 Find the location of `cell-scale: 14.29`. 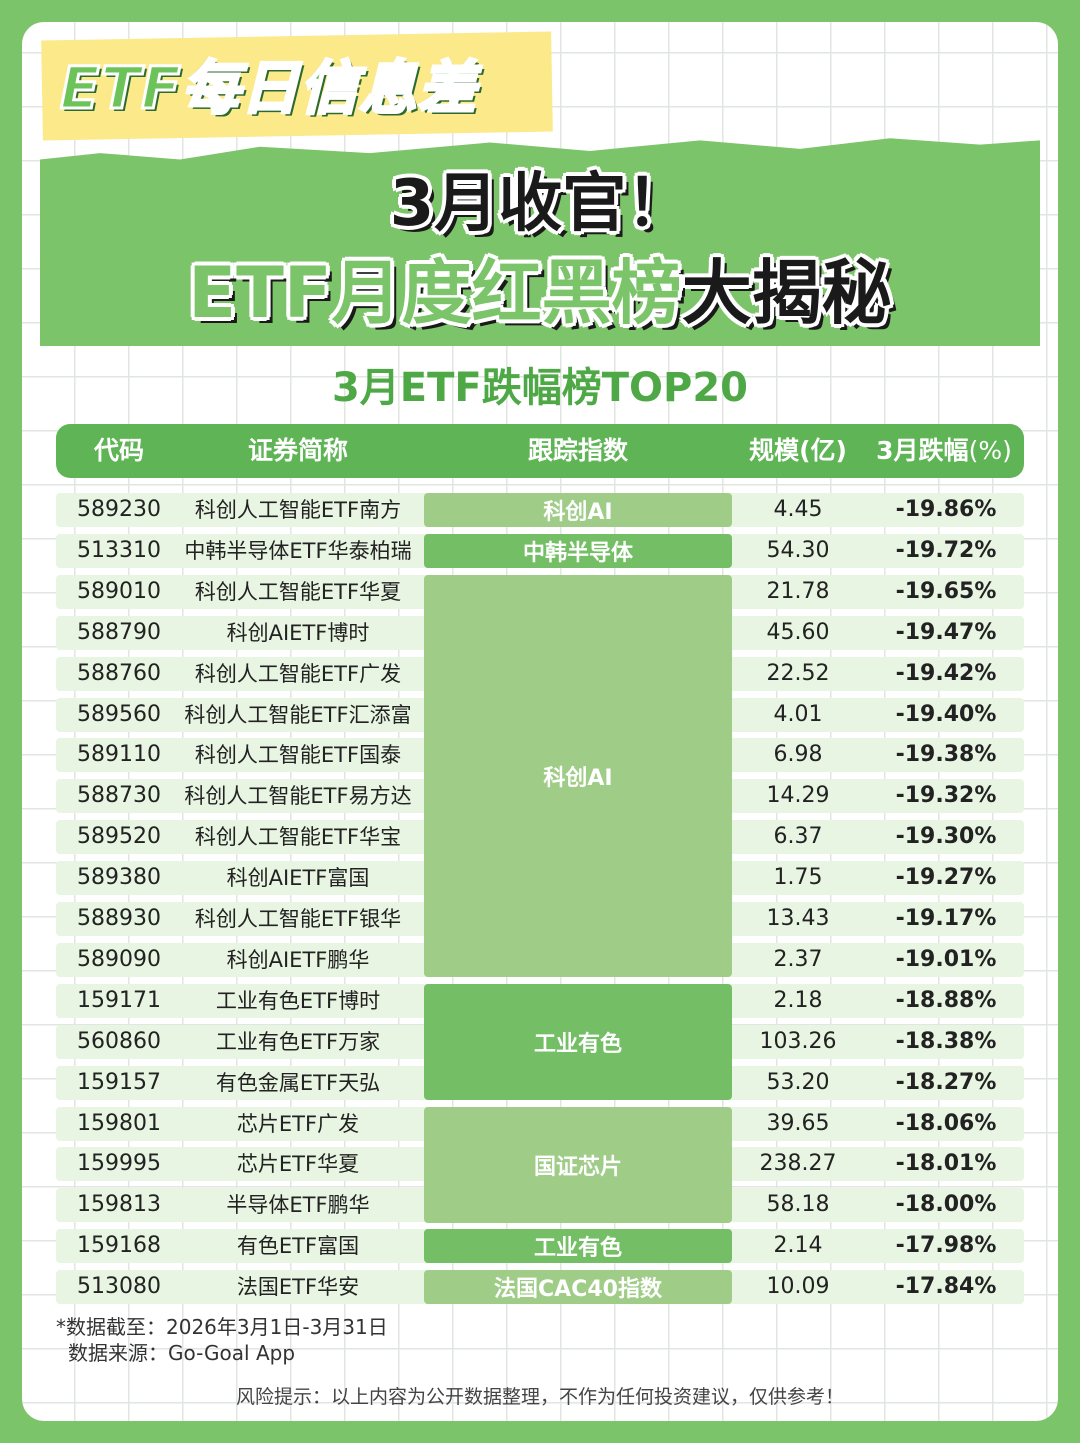

cell-scale: 14.29 is located at coordinates (798, 795).